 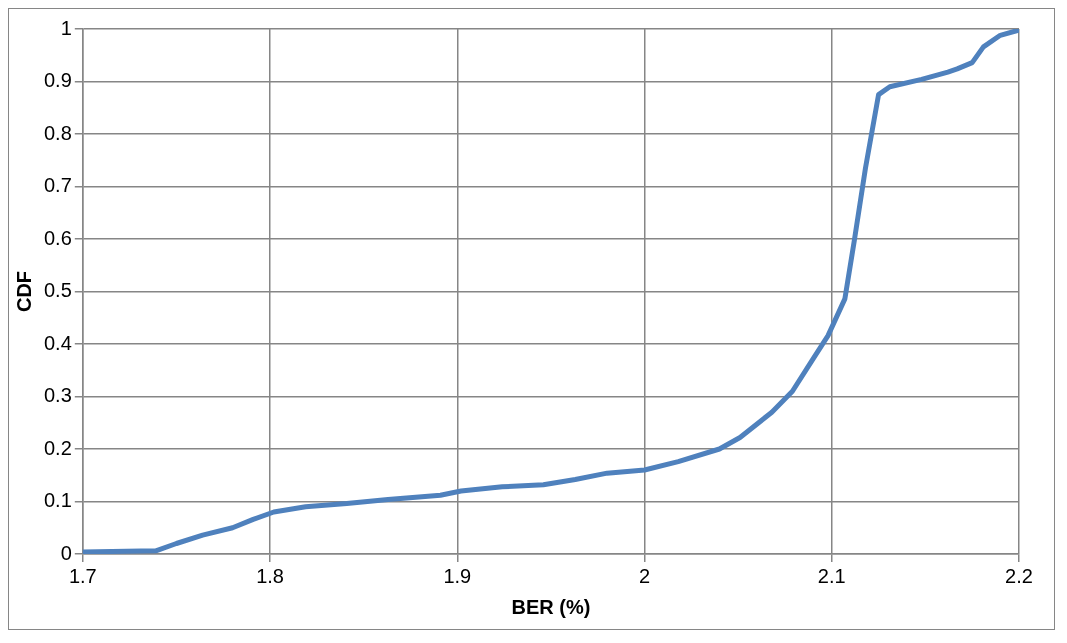 I want to click on y-tick-label: 0.3, so click(x=57, y=395).